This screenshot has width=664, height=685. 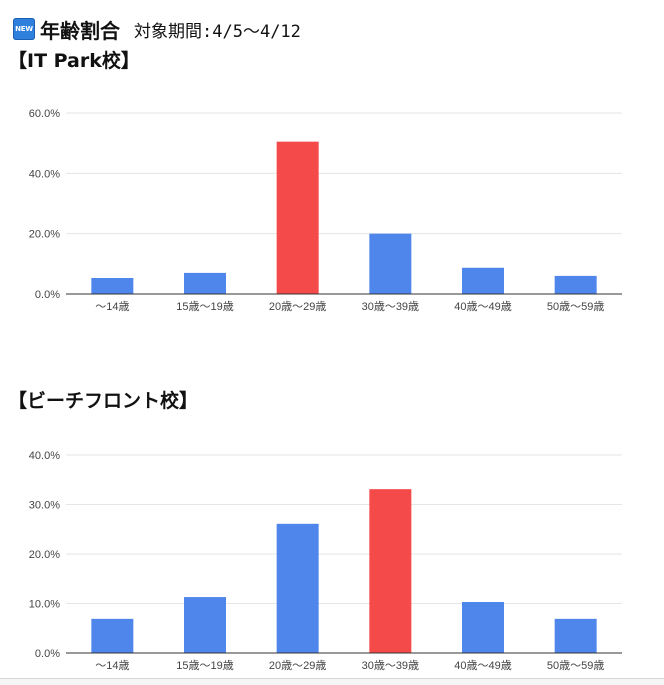 I want to click on y-tick-label: 10.0%, so click(x=44, y=605).